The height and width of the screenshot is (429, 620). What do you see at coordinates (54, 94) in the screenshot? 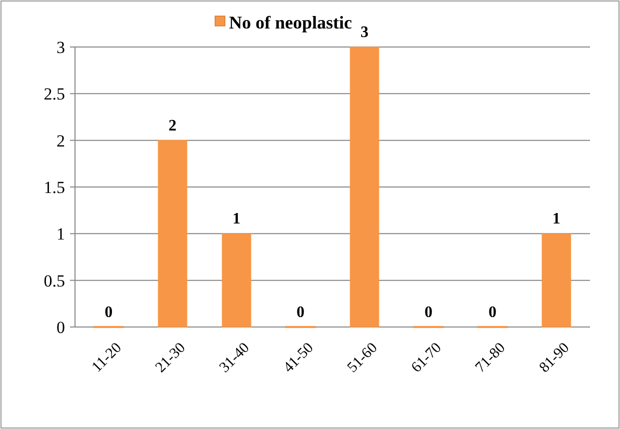
I see `y-tick-label: 2.5` at bounding box center [54, 94].